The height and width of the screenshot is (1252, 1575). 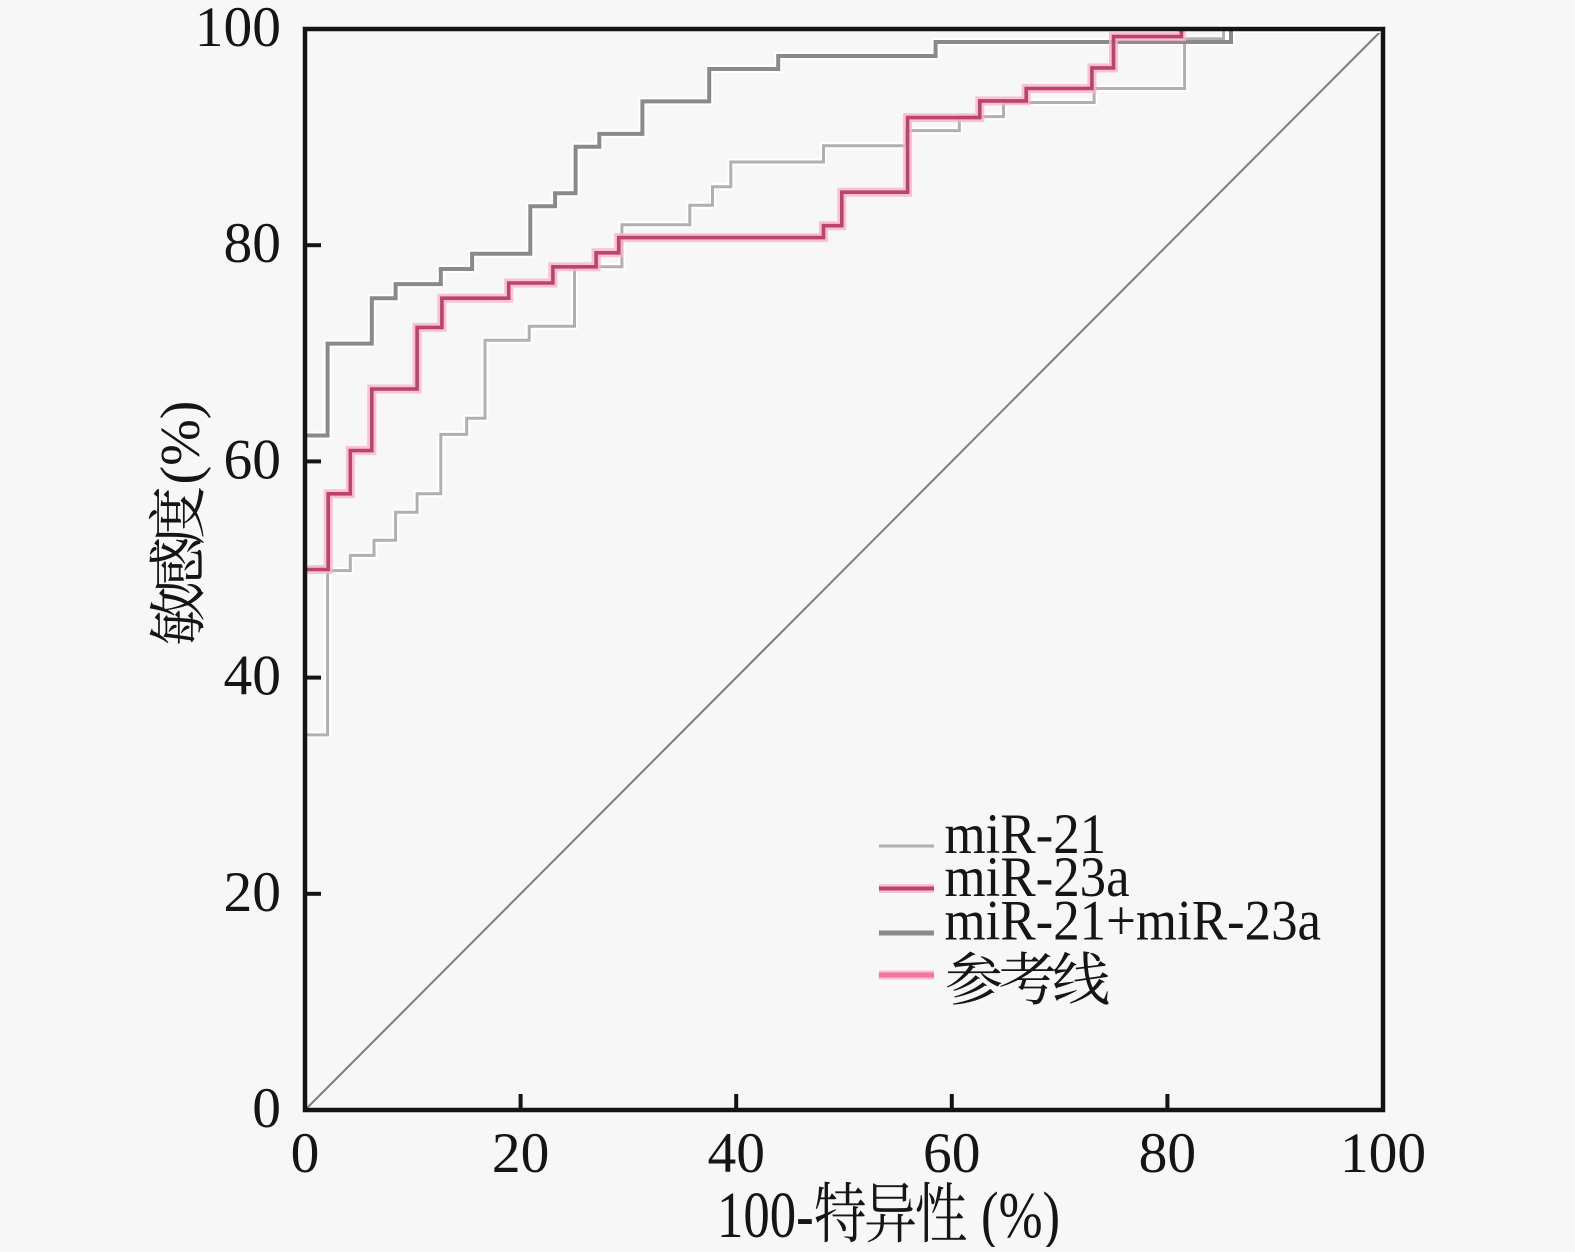 I want to click on svg-text: miR-23a, so click(x=1037, y=876).